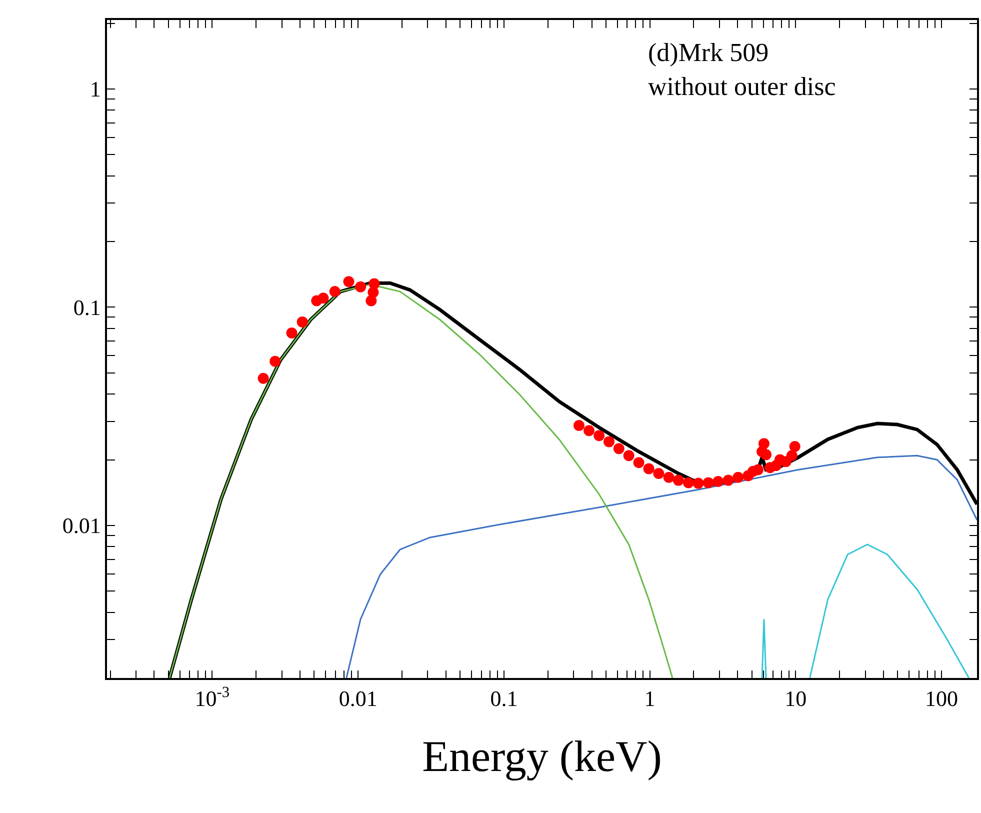  I want to click on y-tick-label: 0.1, so click(87, 307).